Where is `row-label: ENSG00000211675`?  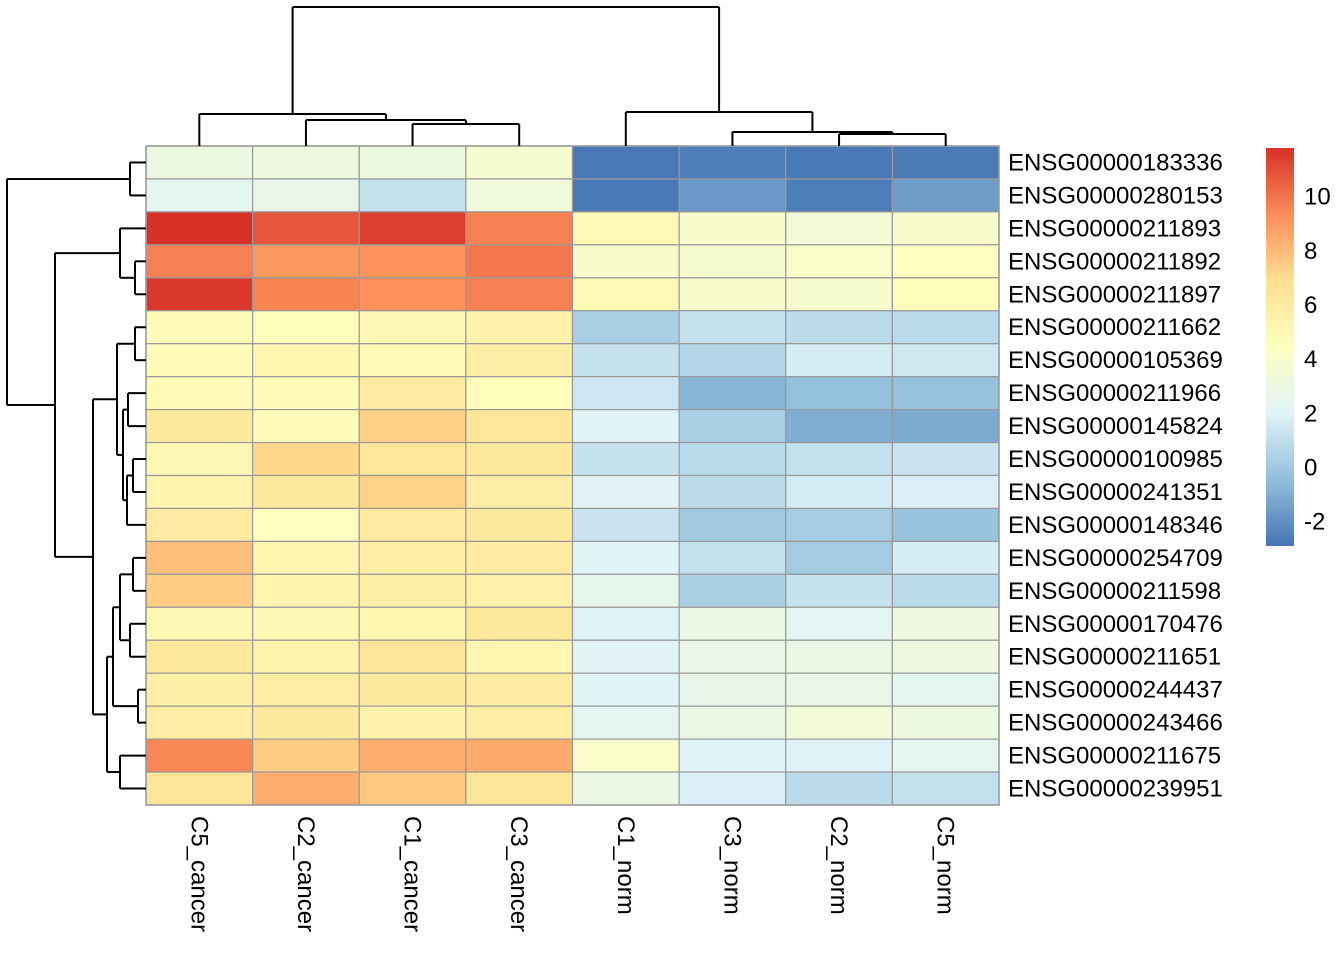
row-label: ENSG00000211675 is located at coordinates (1114, 756).